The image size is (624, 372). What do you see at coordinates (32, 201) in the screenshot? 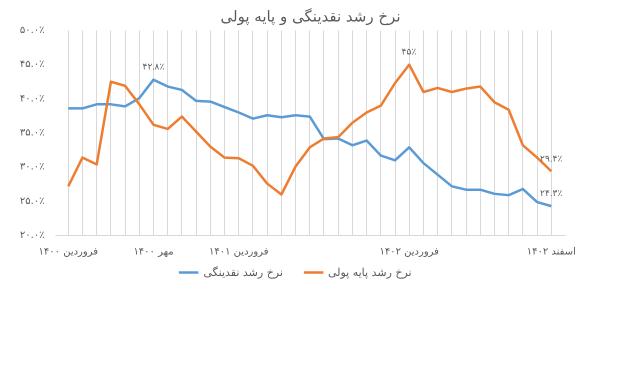
I see `y-tick-label: ۲۵.۰٪` at bounding box center [32, 201].